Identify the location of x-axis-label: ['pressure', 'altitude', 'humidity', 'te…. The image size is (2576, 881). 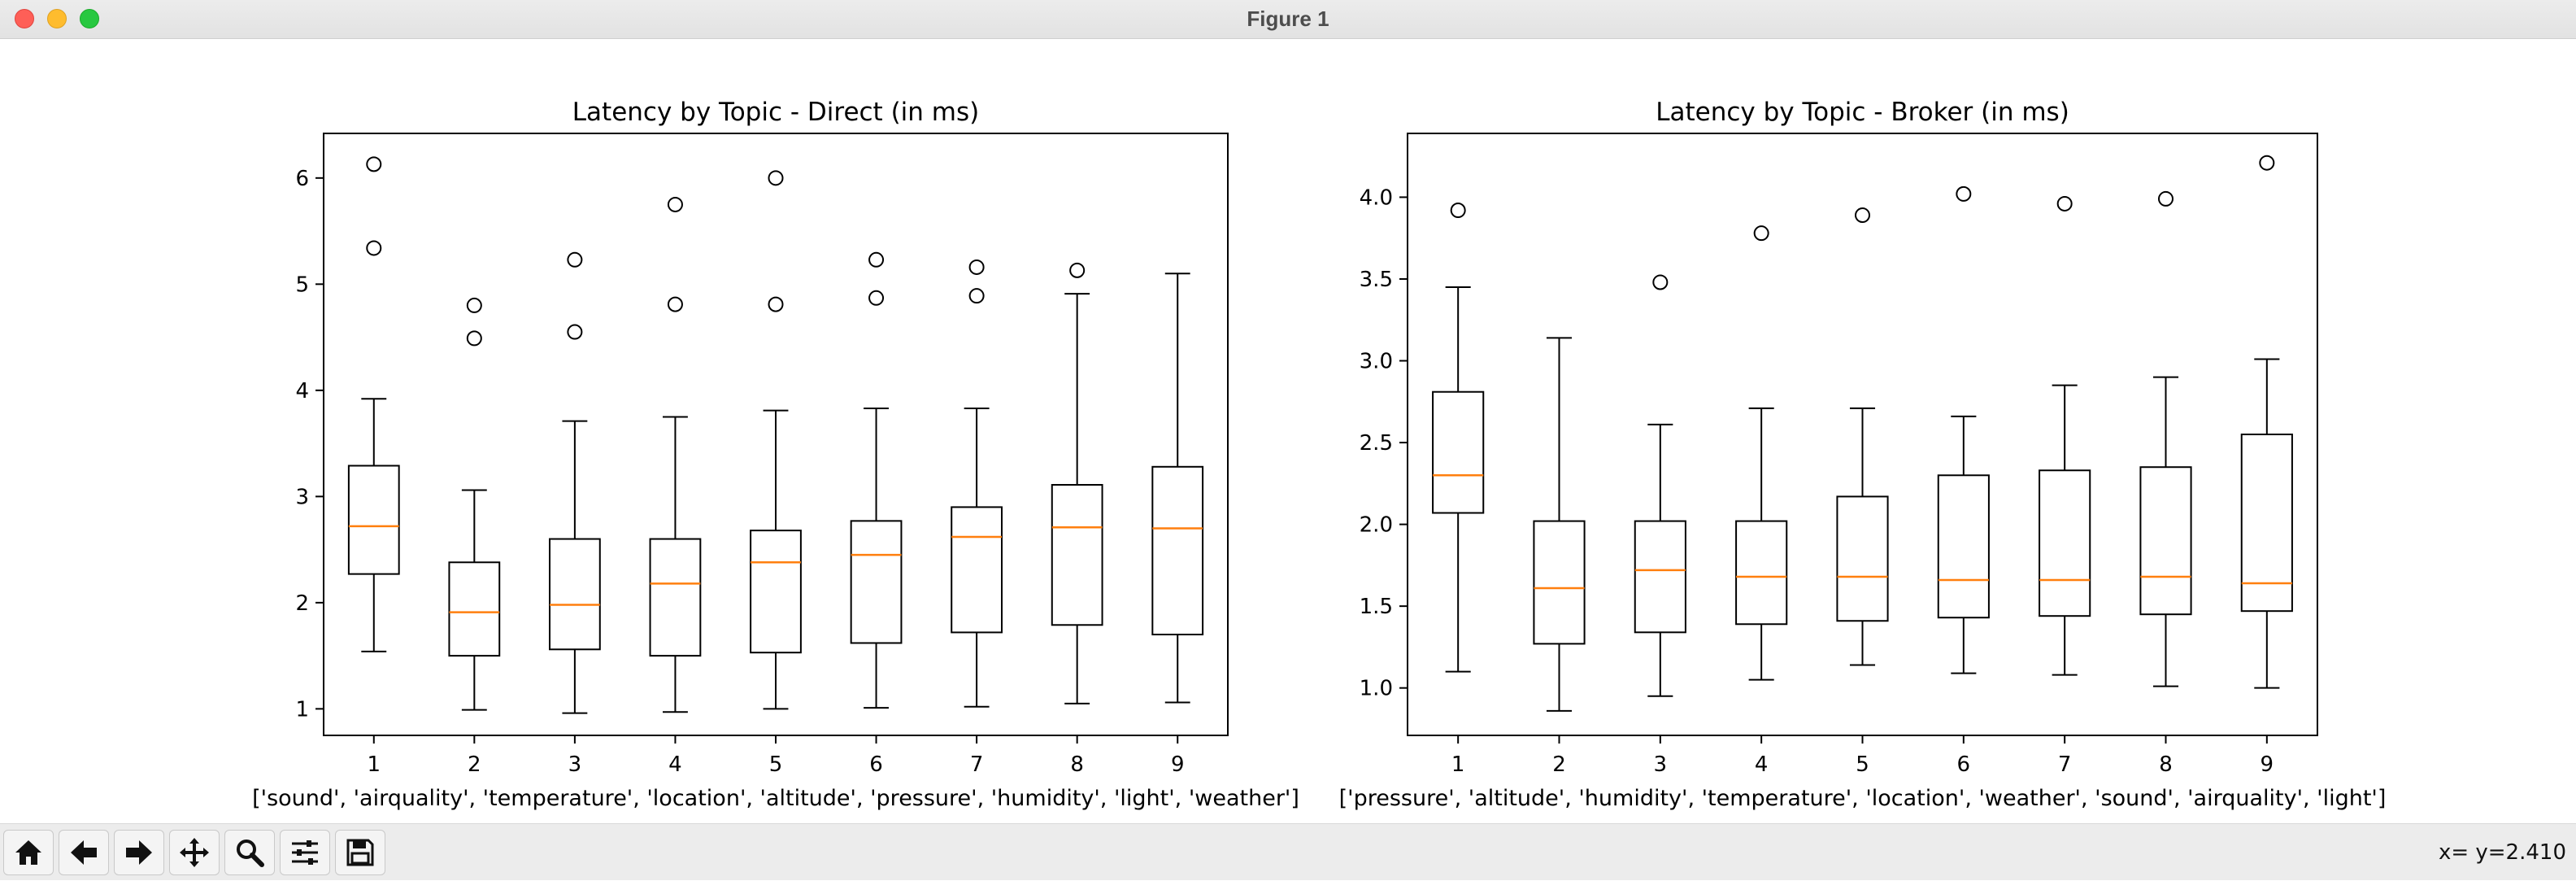
(1863, 799).